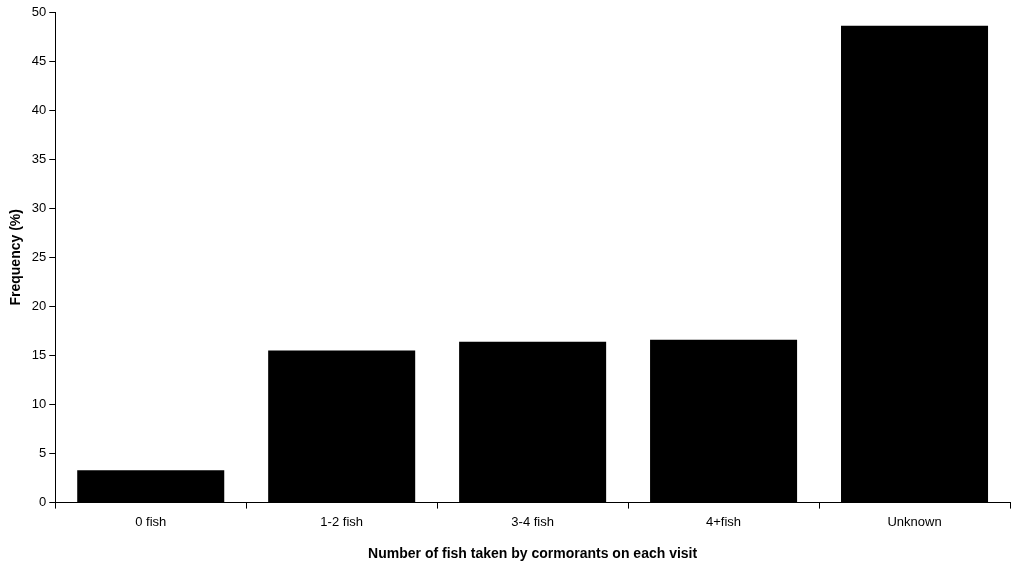  Describe the element at coordinates (914, 521) in the screenshot. I see `x-tick-label: Unknown` at that location.